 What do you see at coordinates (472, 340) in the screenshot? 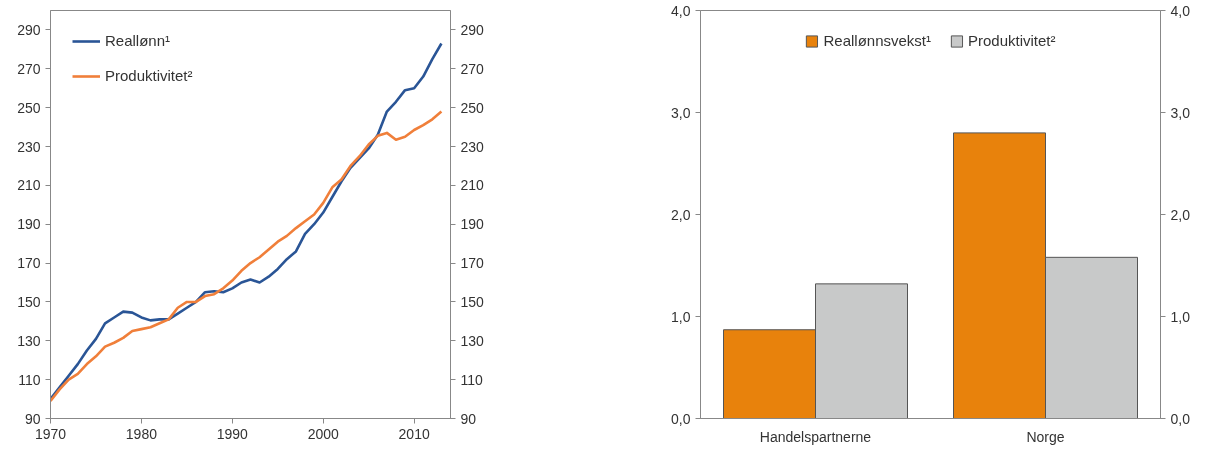
I see `y2-tick-label: 130` at bounding box center [472, 340].